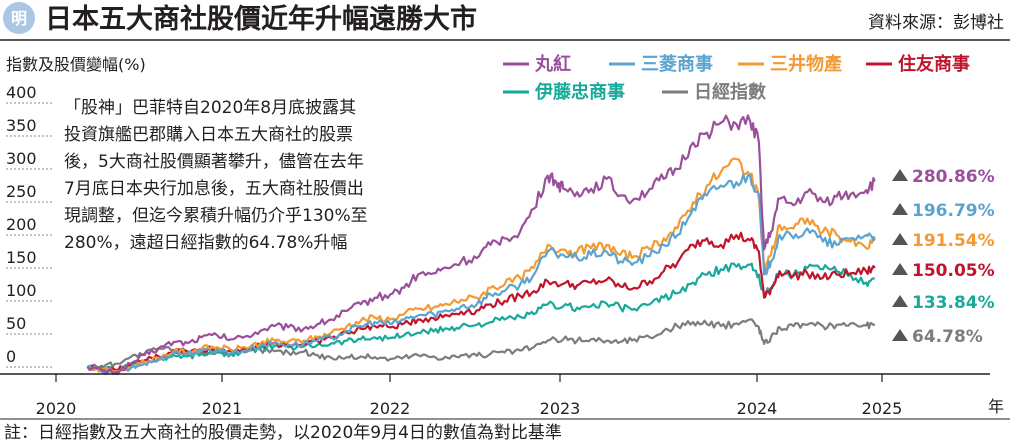 This screenshot has height=448, width=1010. I want to click on x-tick-label: 2023, so click(560, 408).